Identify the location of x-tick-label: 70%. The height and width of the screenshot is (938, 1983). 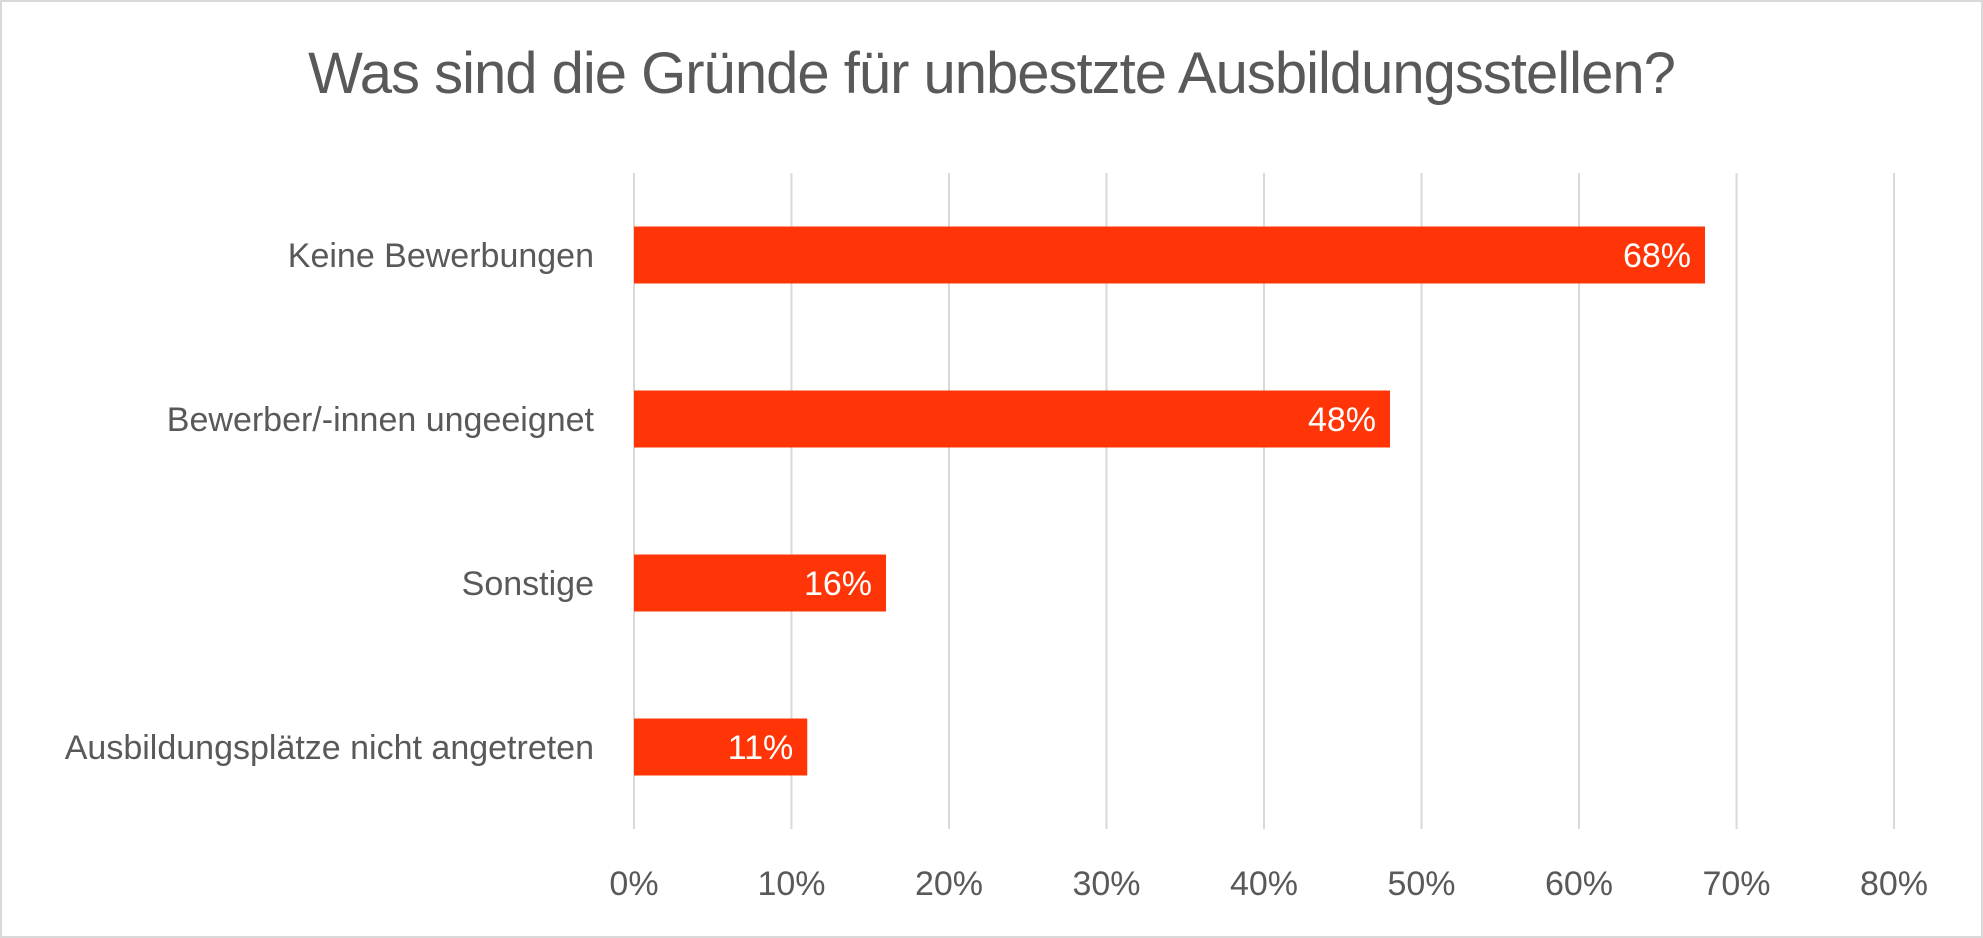
(1736, 884).